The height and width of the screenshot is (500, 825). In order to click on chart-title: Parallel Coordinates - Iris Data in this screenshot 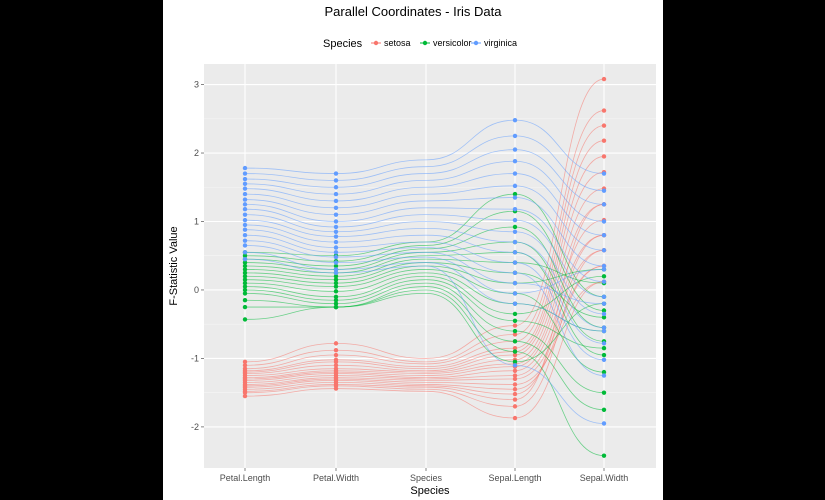, I will do `click(413, 11)`.